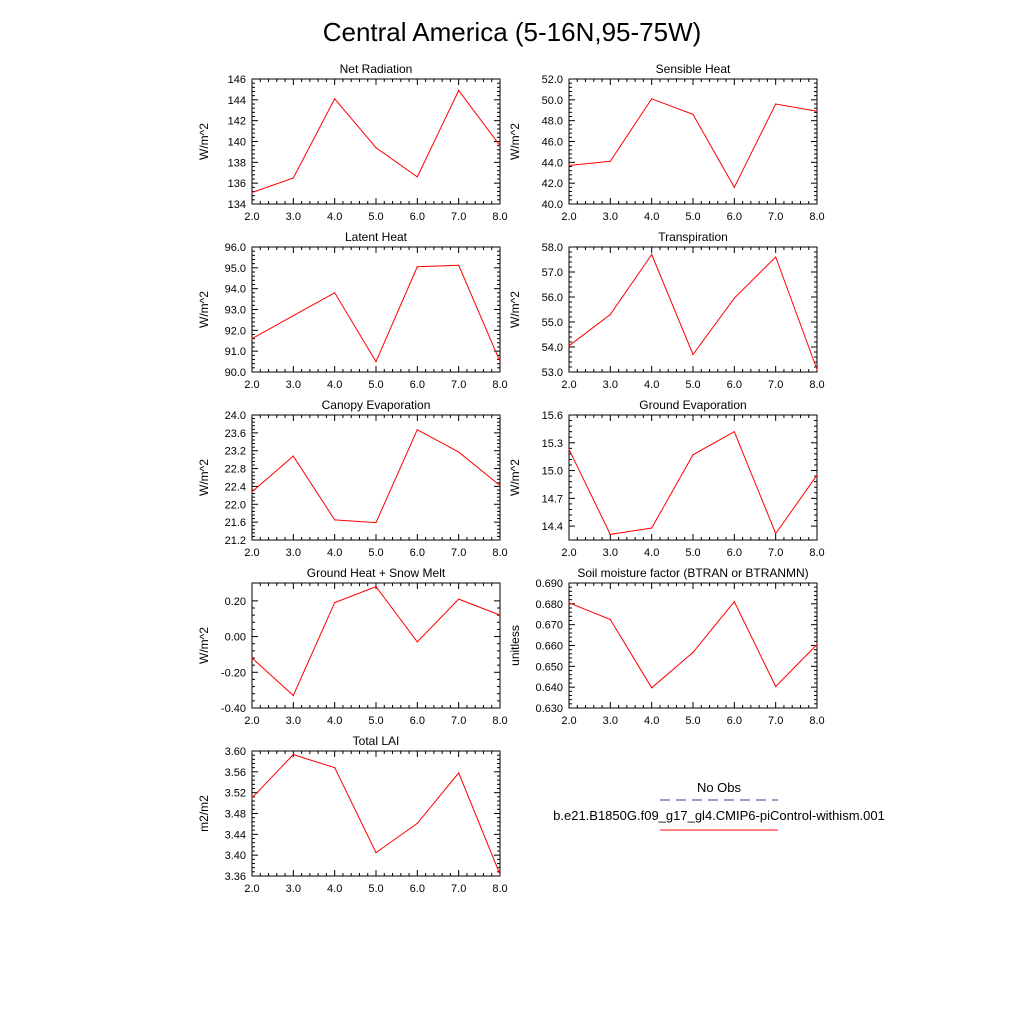 Image resolution: width=1024 pixels, height=1029 pixels. Describe the element at coordinates (515, 141) in the screenshot. I see `sensible-heat-ylabel: W/m^2` at that location.